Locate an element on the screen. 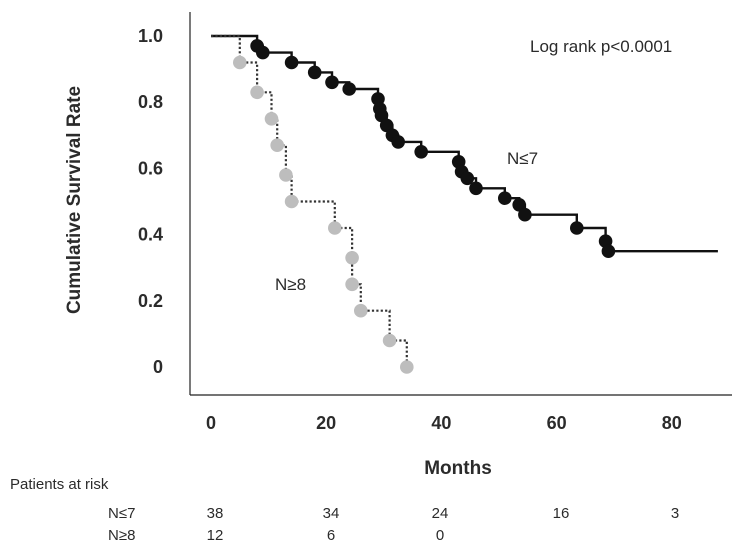  y-tick-label: 1.0 is located at coordinates (150, 36).